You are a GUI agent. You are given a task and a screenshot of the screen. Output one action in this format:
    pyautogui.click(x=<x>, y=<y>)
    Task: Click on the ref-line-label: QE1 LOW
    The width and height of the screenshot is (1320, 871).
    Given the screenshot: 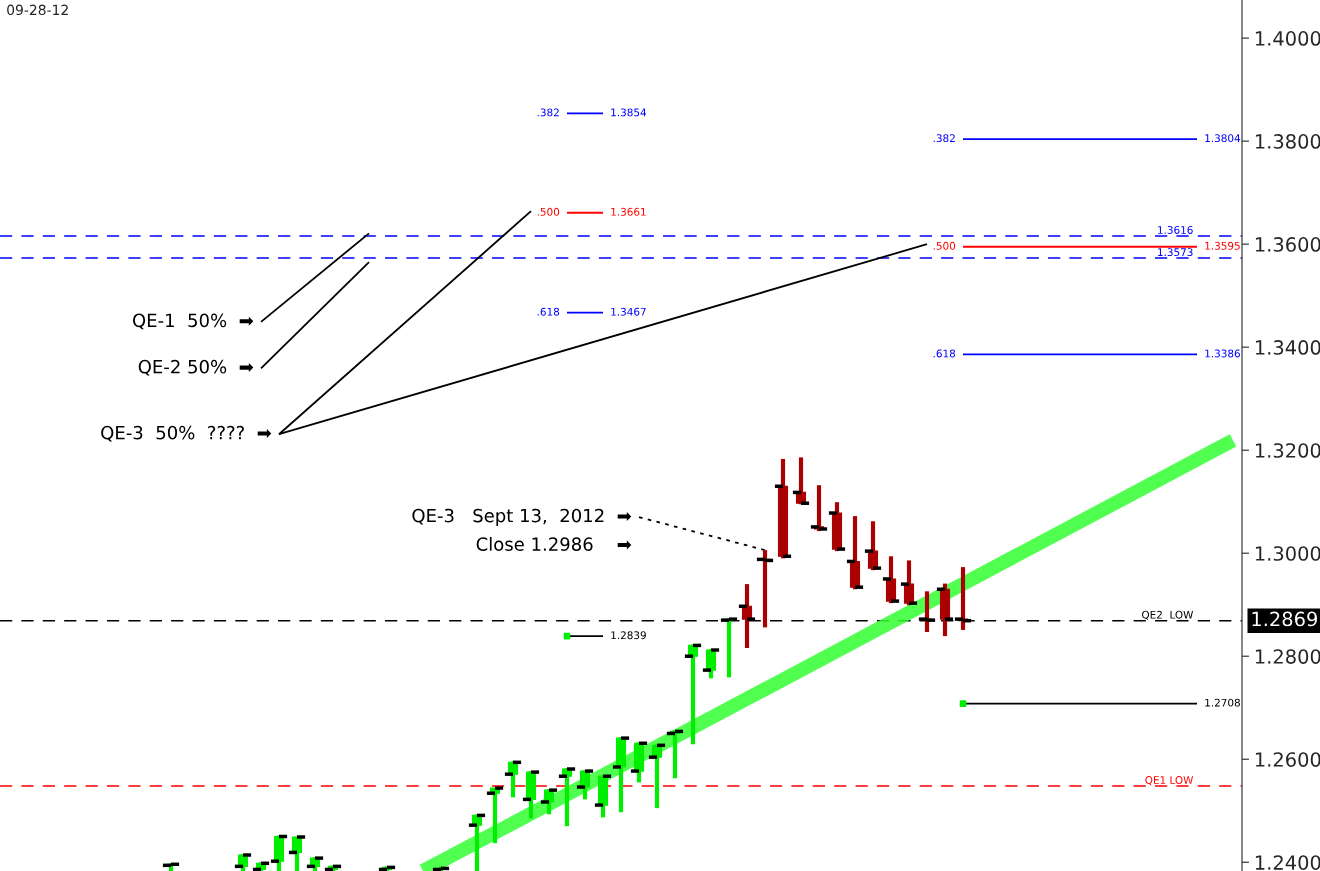 What is the action you would take?
    pyautogui.click(x=1169, y=781)
    